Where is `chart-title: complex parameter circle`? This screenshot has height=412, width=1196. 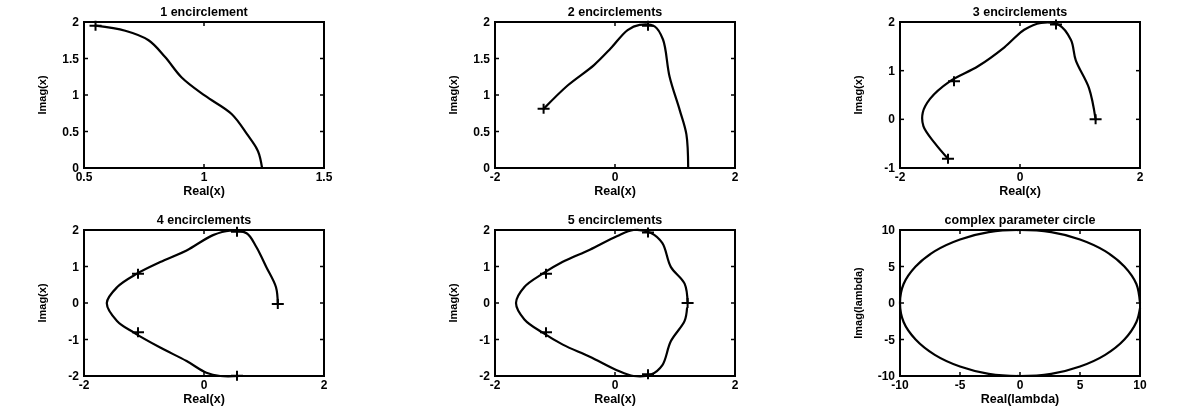 chart-title: complex parameter circle is located at coordinates (1020, 220).